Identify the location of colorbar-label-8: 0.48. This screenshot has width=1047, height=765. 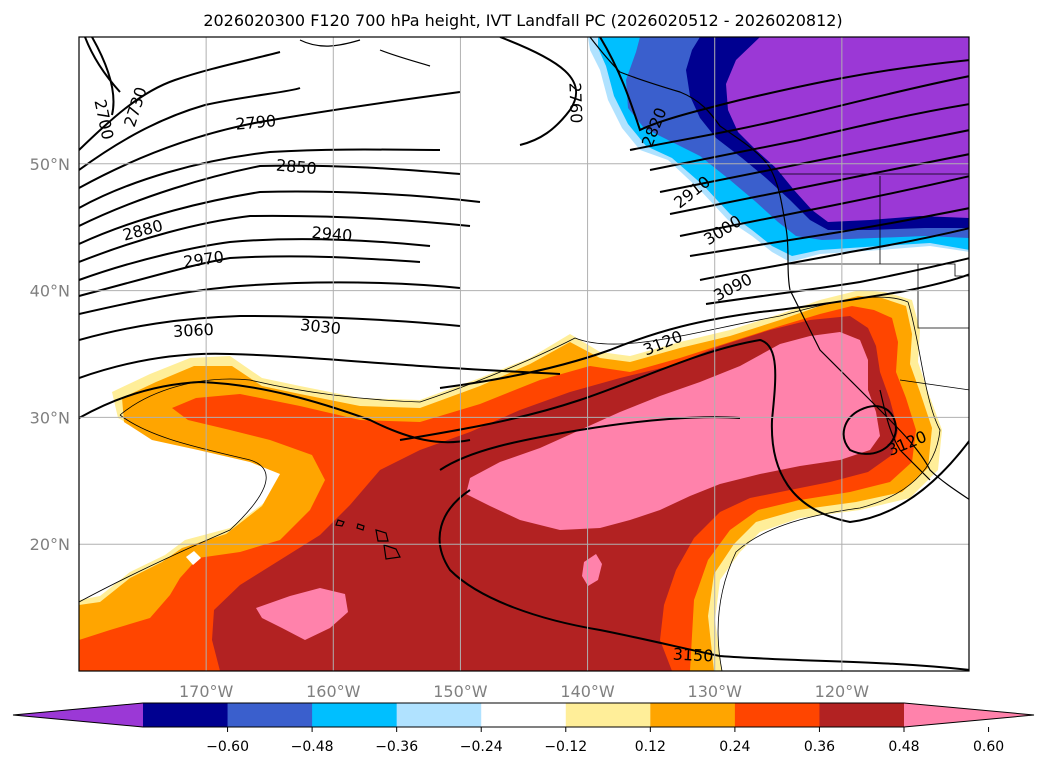
(903, 747).